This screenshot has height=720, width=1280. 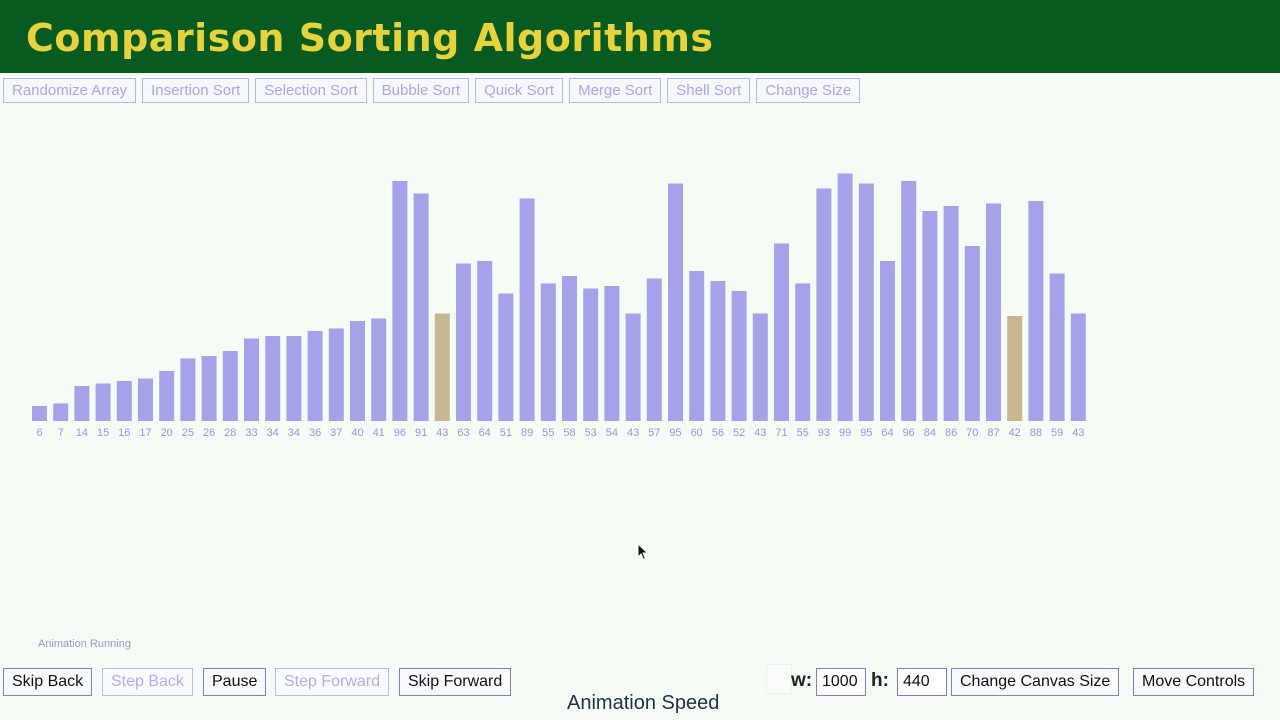 I want to click on bar-value-label: 26, so click(x=209, y=433).